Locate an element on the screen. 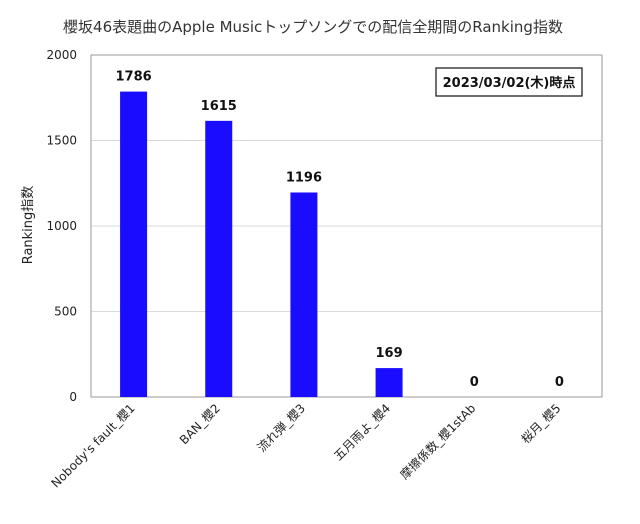  x-tick-label: 摩擦係数_櫻1stAb is located at coordinates (438, 442).